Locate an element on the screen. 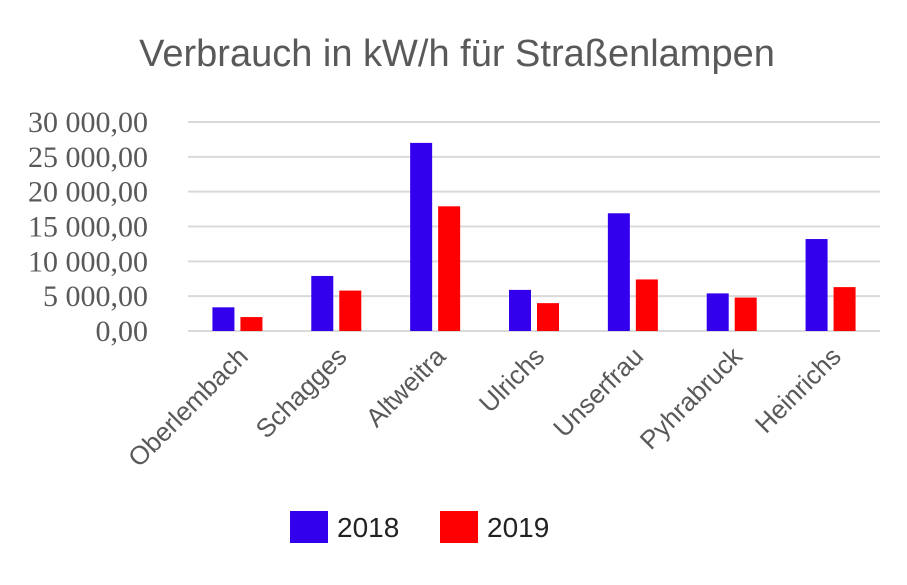 The height and width of the screenshot is (585, 907). bar-2018-Oberlembach is located at coordinates (223, 319).